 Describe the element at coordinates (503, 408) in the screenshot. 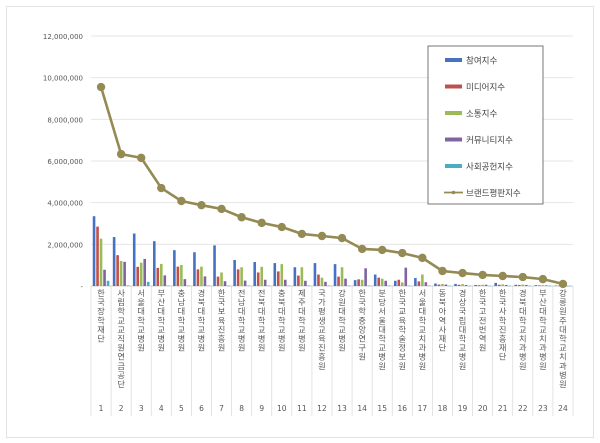

I see `rank-label: 21` at that location.